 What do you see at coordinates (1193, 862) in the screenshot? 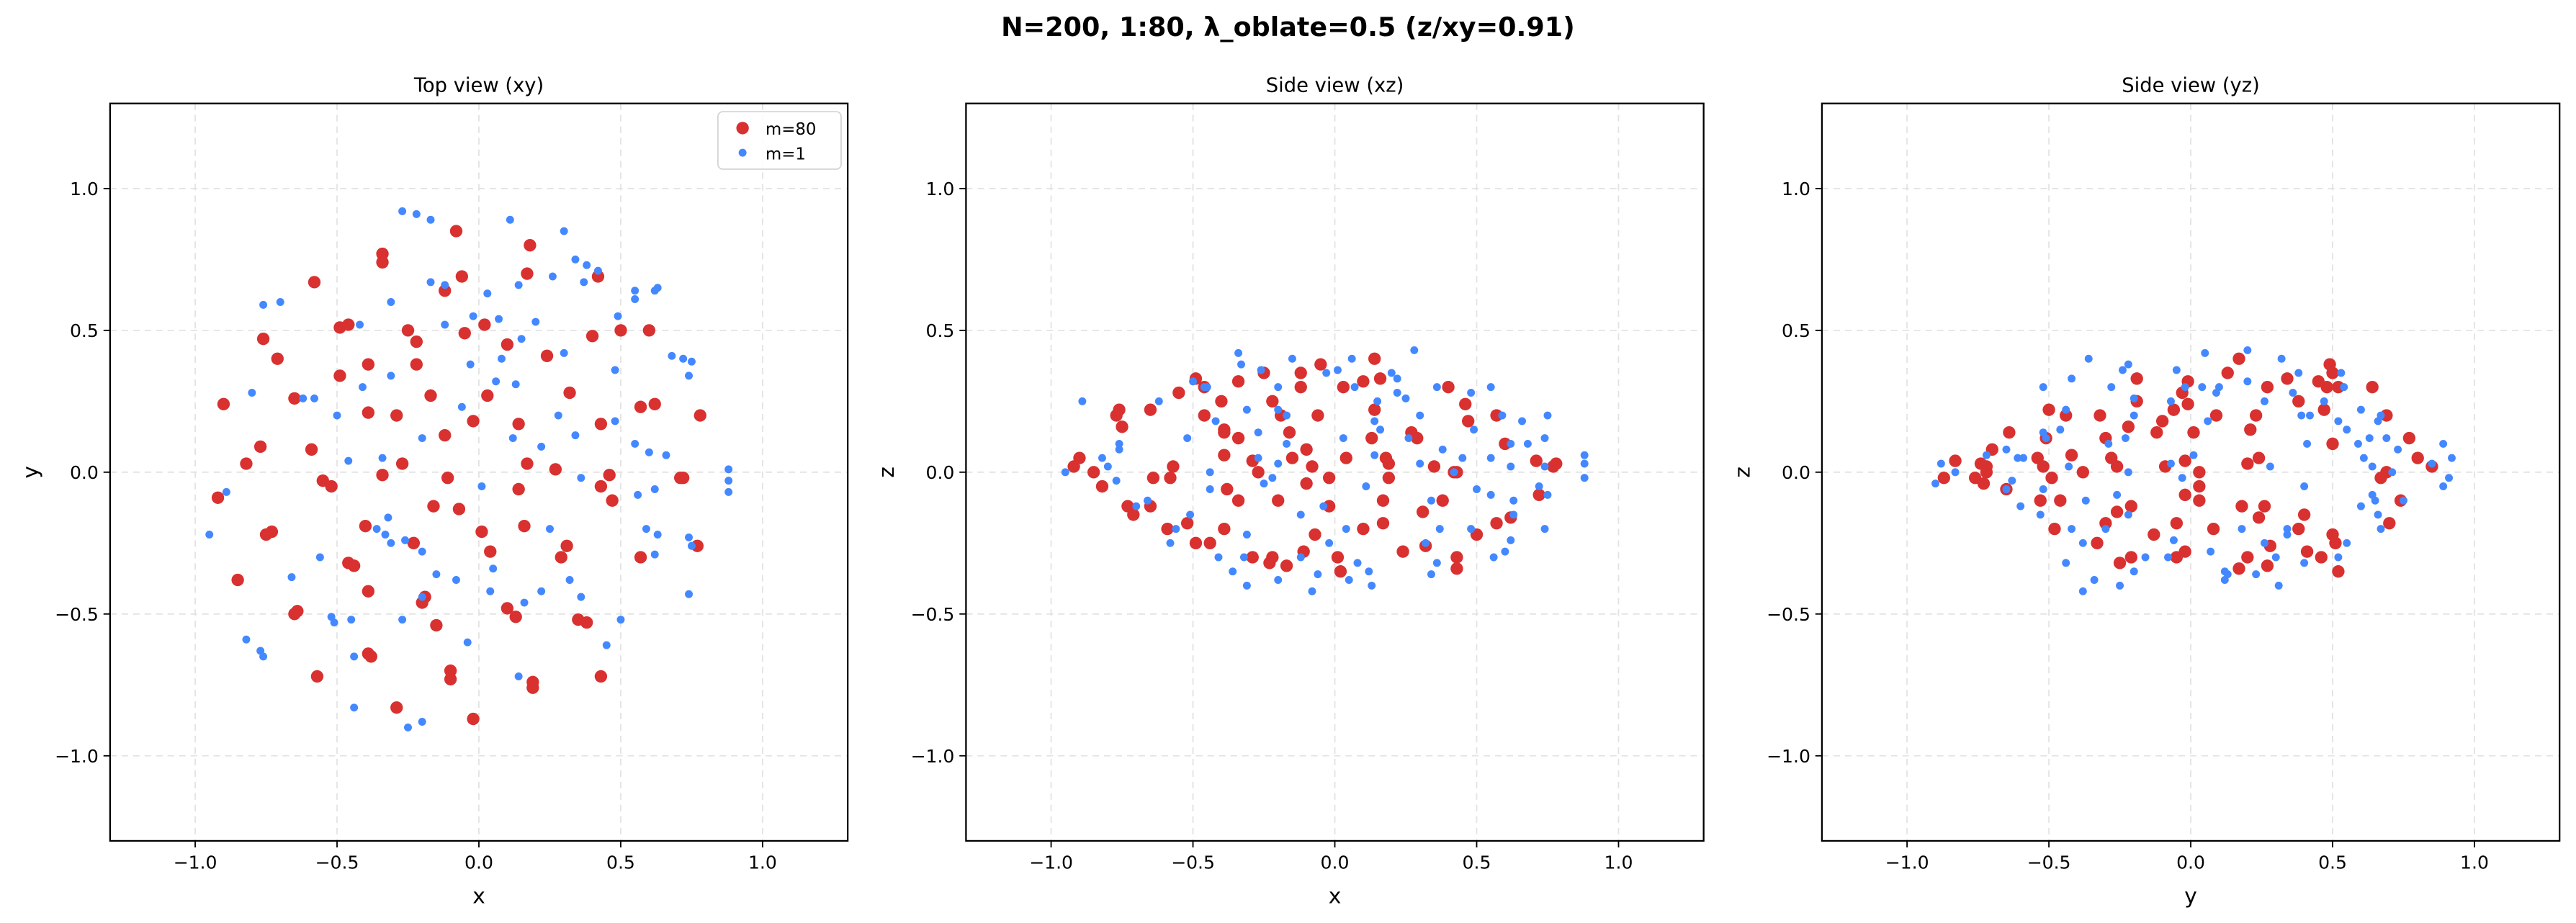
I see `x-tick-label: −0.5` at bounding box center [1193, 862].